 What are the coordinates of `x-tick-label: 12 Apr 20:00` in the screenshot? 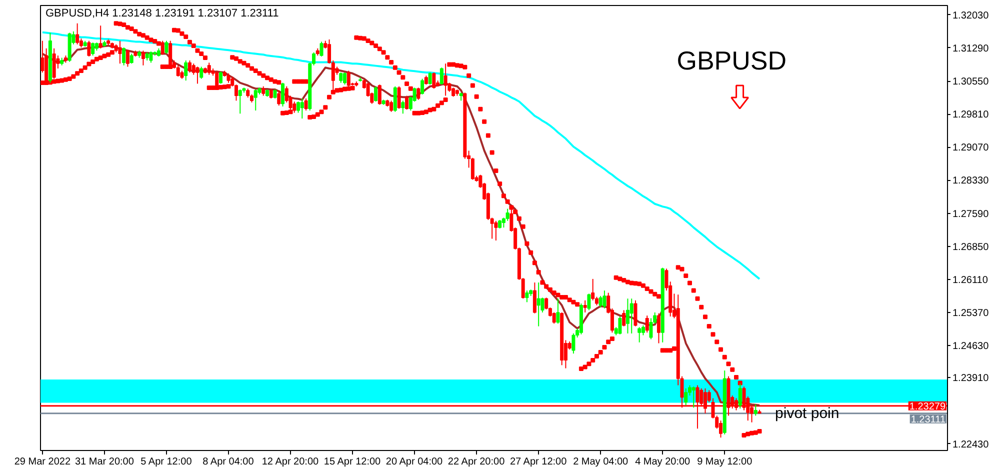 It's located at (291, 462).